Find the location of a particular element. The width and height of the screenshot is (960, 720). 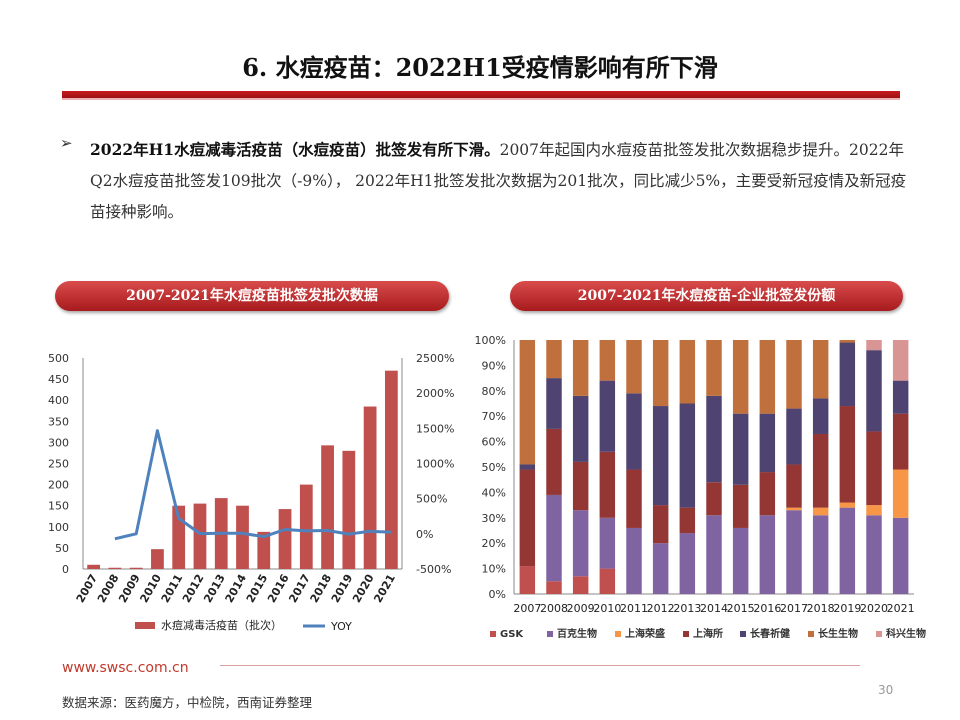

x-tick-label: 2018 is located at coordinates (821, 608).